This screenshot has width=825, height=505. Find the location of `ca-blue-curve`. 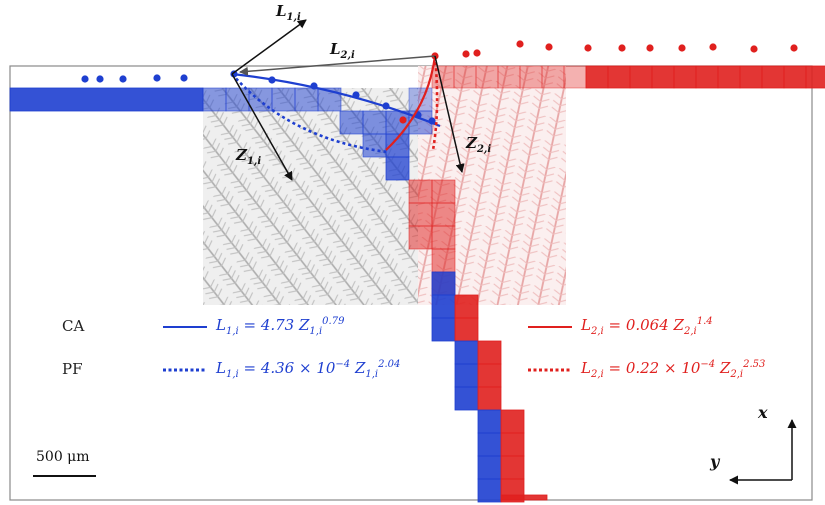

ca-blue-curve is located at coordinates (336, 100).